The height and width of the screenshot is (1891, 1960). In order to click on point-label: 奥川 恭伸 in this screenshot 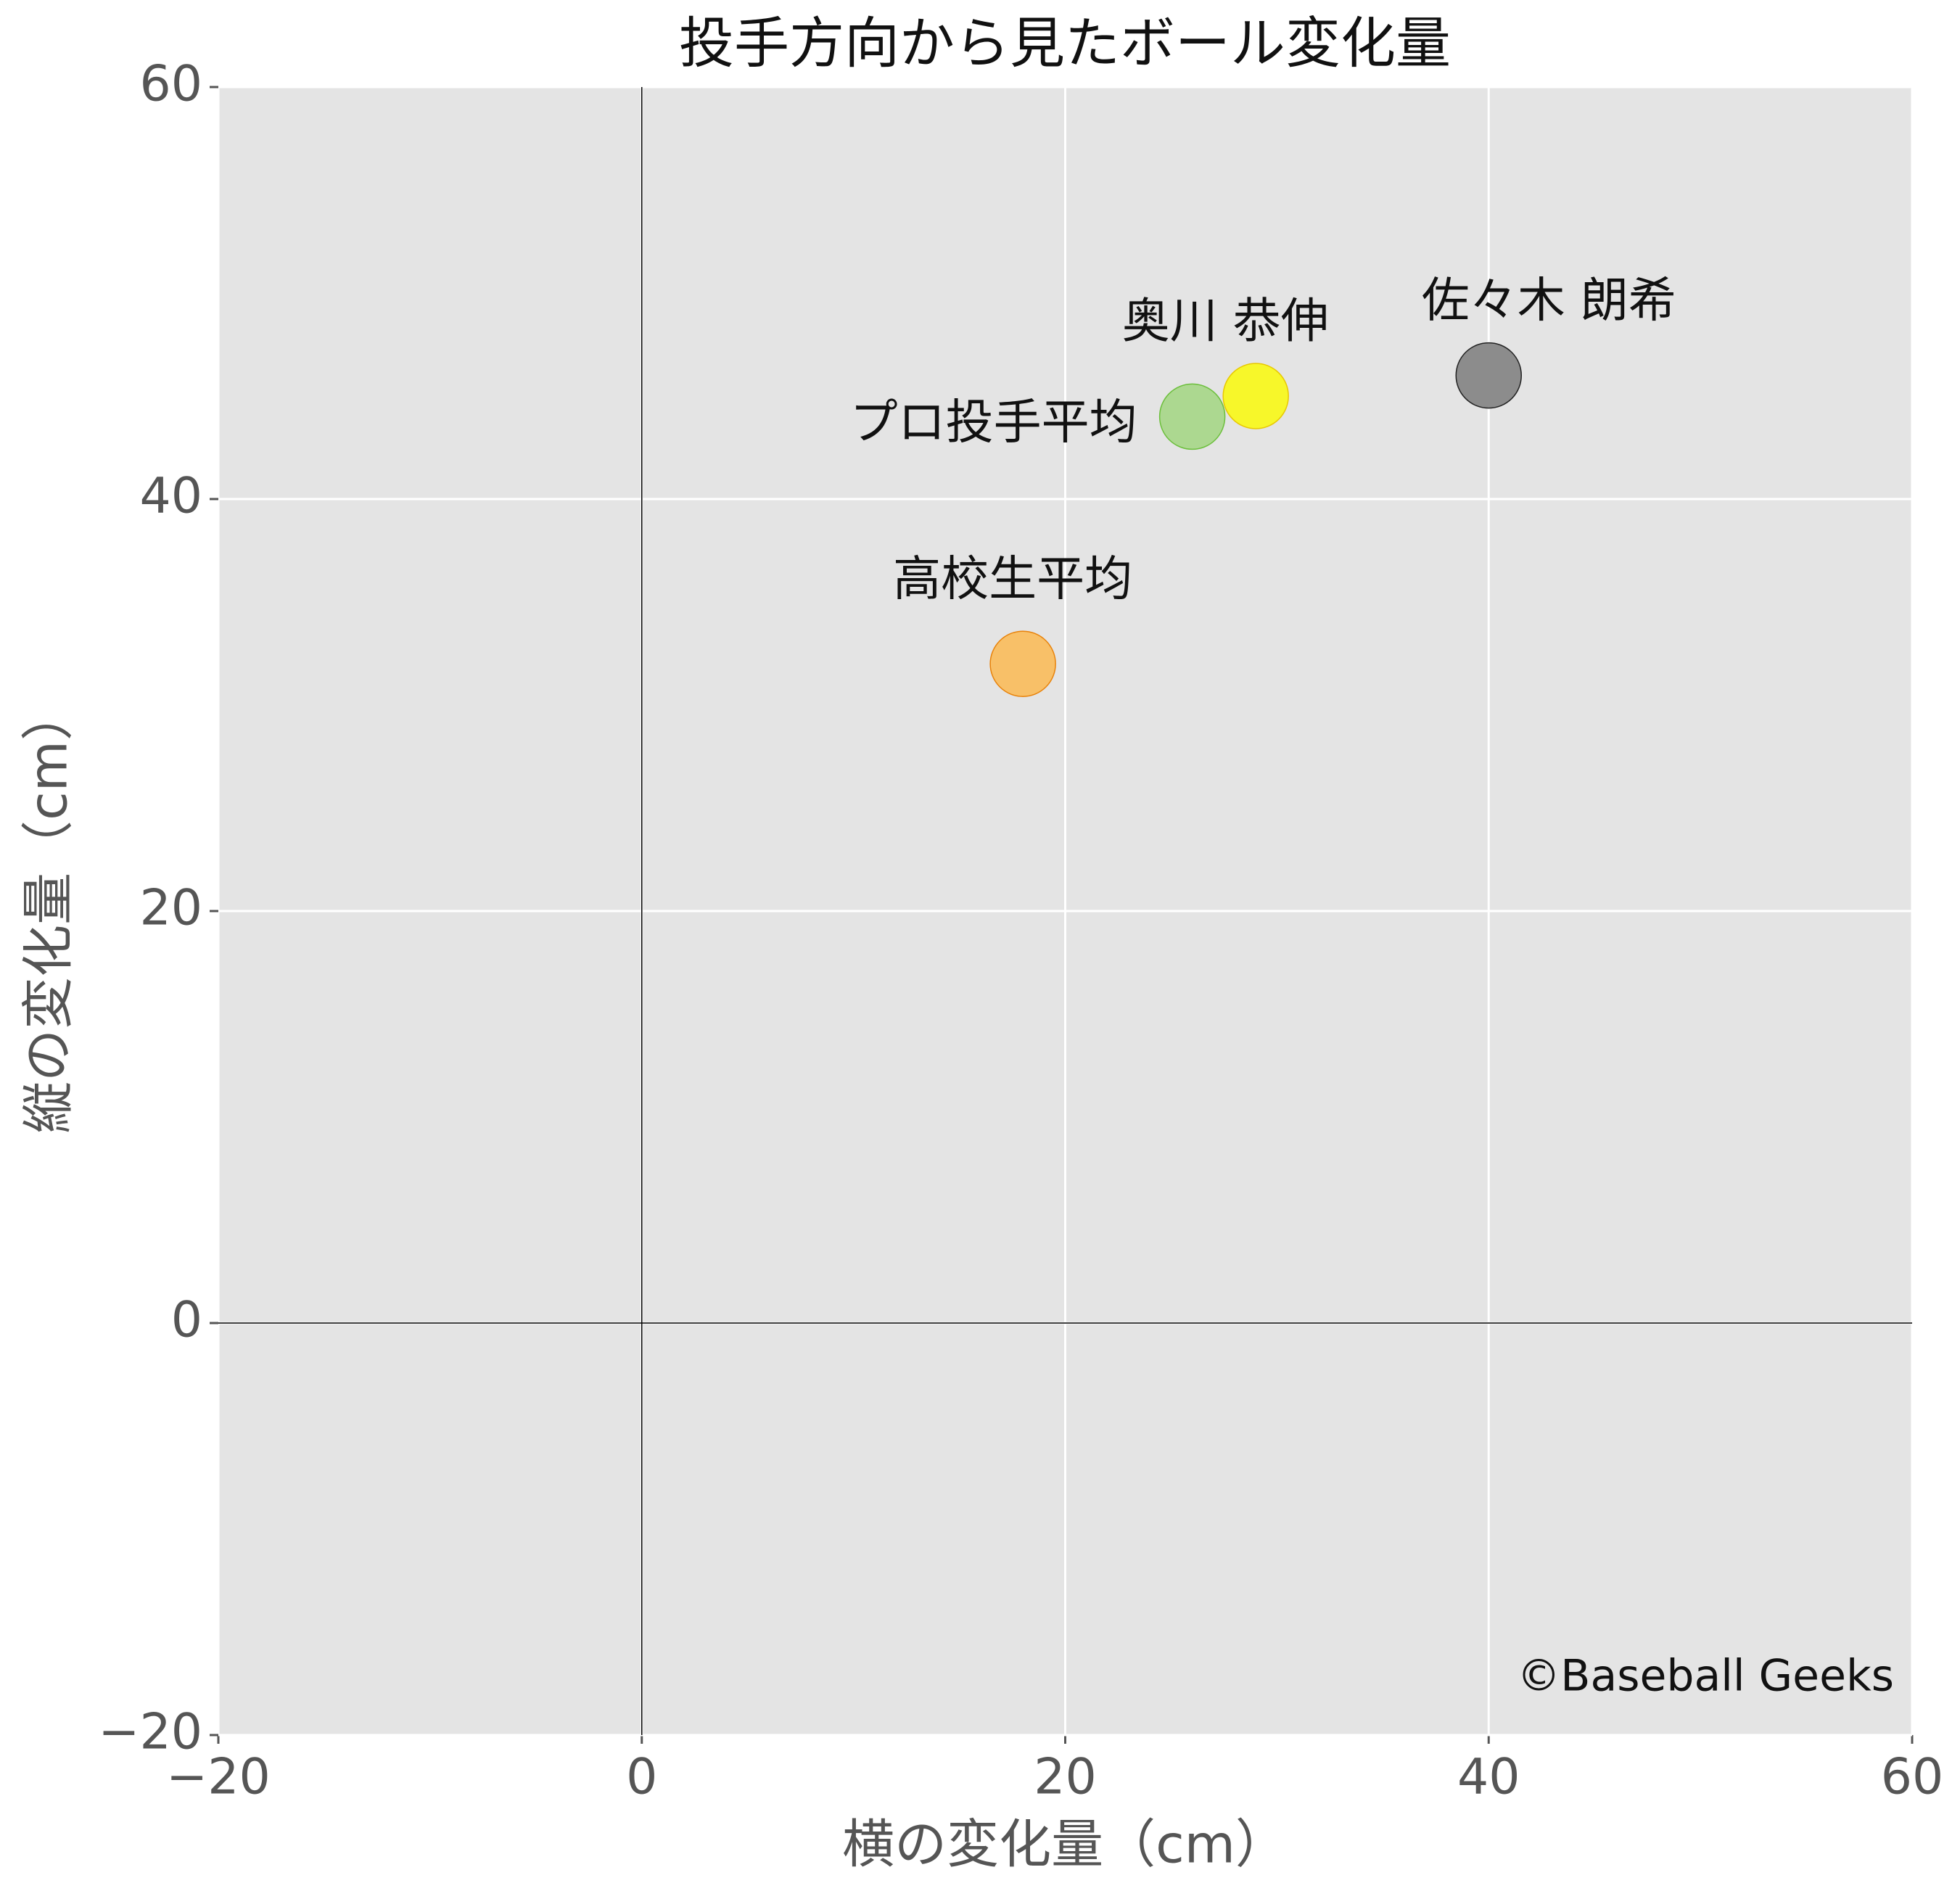, I will do `click(1225, 321)`.